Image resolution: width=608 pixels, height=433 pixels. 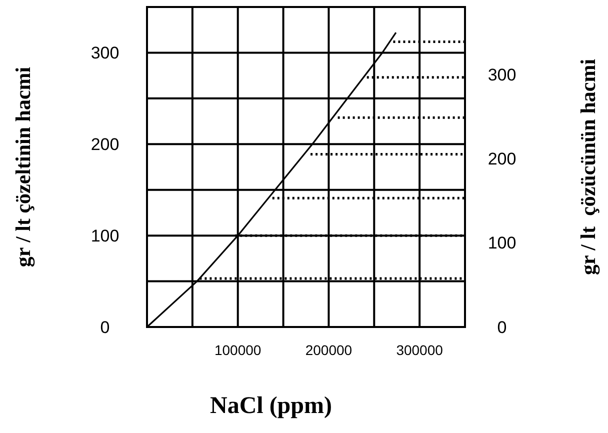 What do you see at coordinates (23, 167) in the screenshot?
I see `y-axis-title: gr / lt çözeltinin hacmi` at bounding box center [23, 167].